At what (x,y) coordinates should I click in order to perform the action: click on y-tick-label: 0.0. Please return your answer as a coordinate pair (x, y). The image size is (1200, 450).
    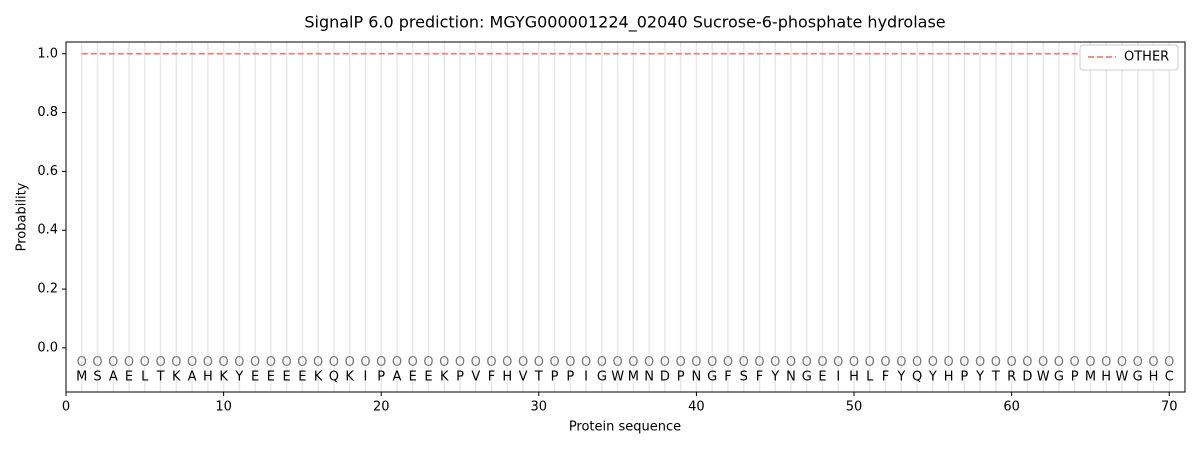
    Looking at the image, I should click on (47, 347).